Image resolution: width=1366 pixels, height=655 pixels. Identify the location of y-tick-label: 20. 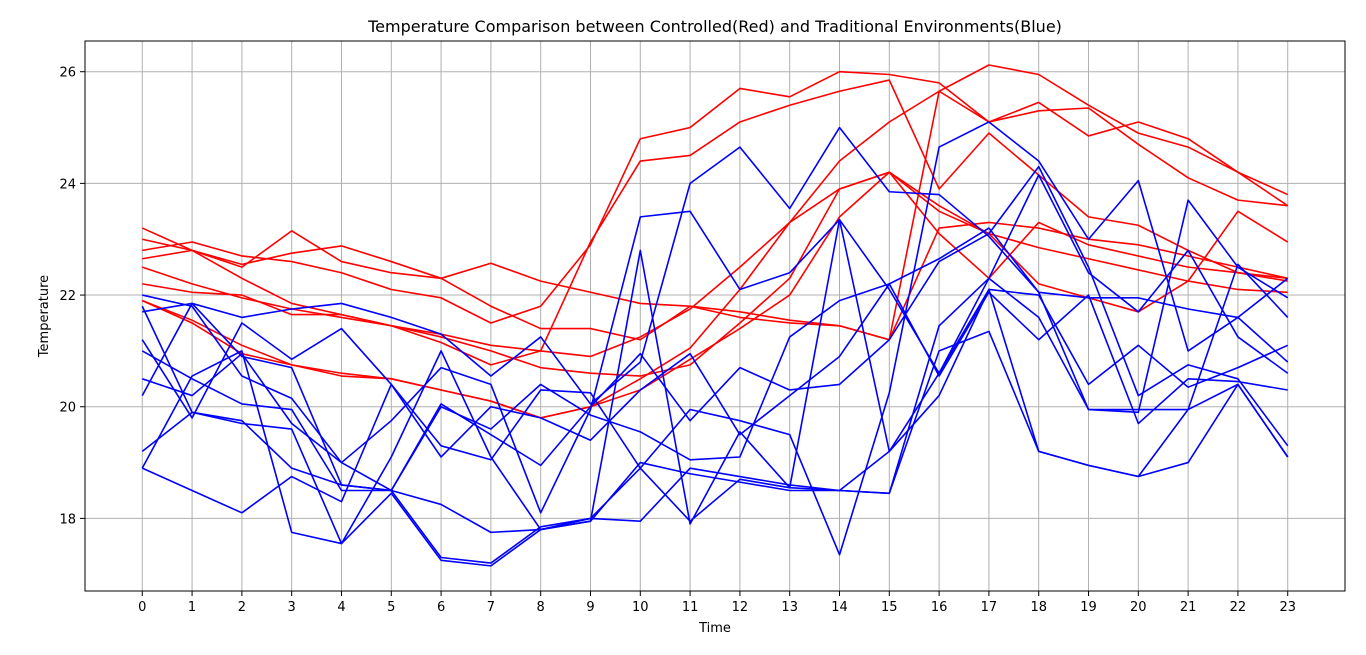
(67, 408).